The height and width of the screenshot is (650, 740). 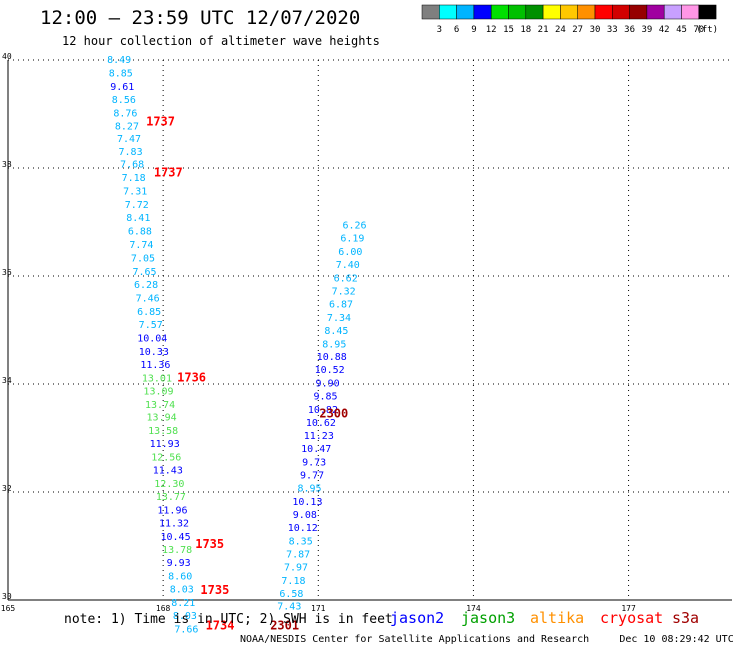 I want to click on swh-value: 11.43, so click(x=168, y=471).